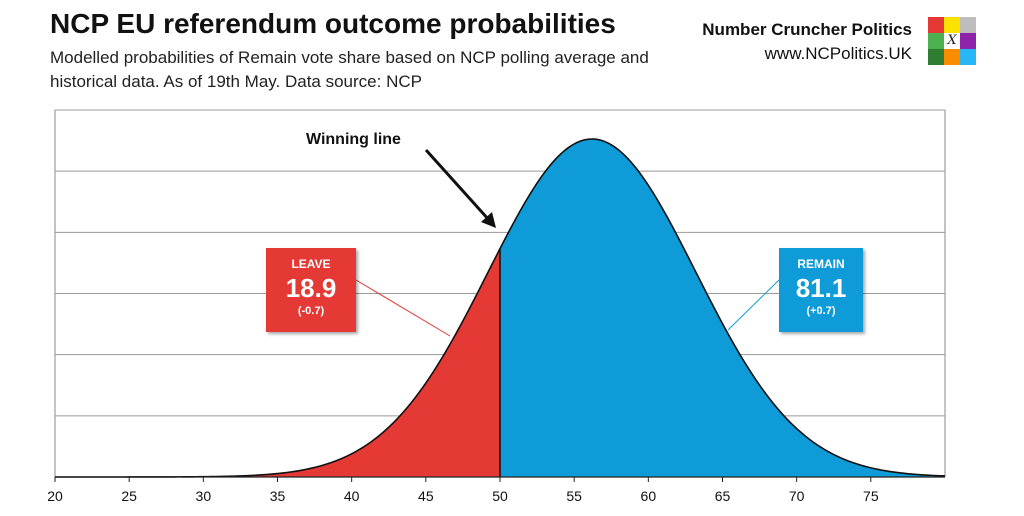 This screenshot has width=1024, height=516. I want to click on logo-cross-mark: X, so click(952, 41).